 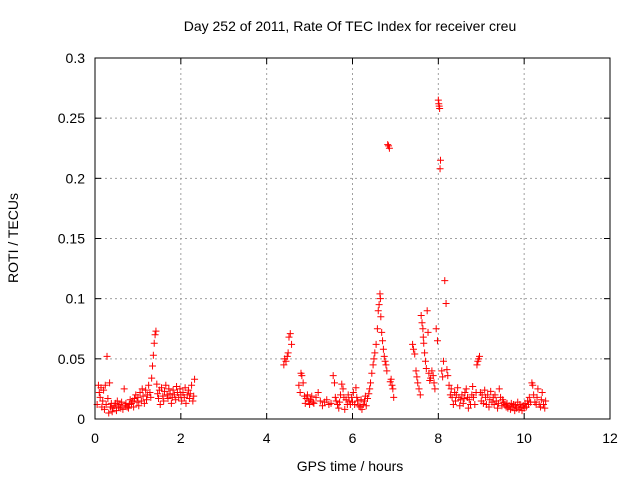 I want to click on y-axis-label: ROTI / TECUs, so click(x=13, y=238).